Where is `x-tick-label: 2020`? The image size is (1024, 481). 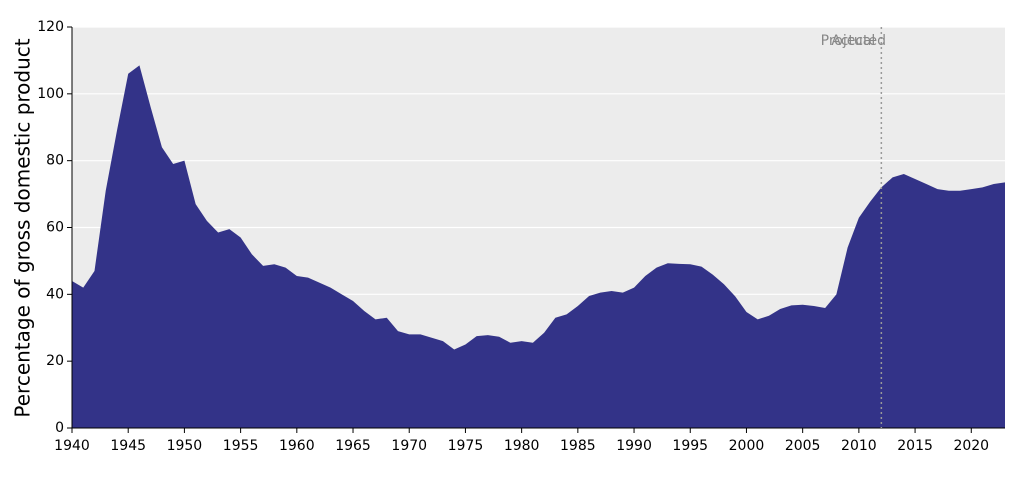 x-tick-label: 2020 is located at coordinates (971, 446).